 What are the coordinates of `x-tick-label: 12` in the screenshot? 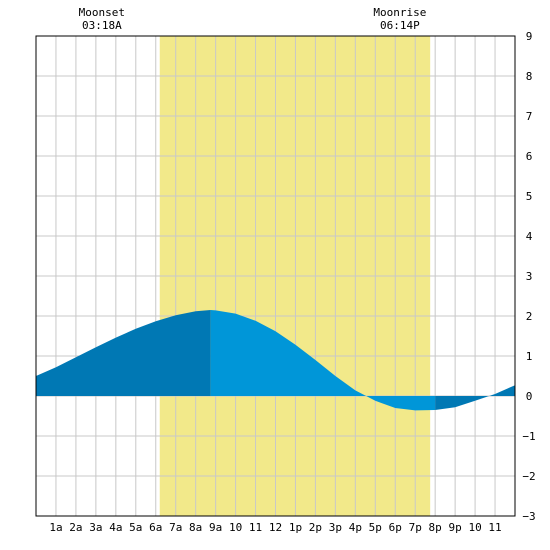 It's located at (275, 527).